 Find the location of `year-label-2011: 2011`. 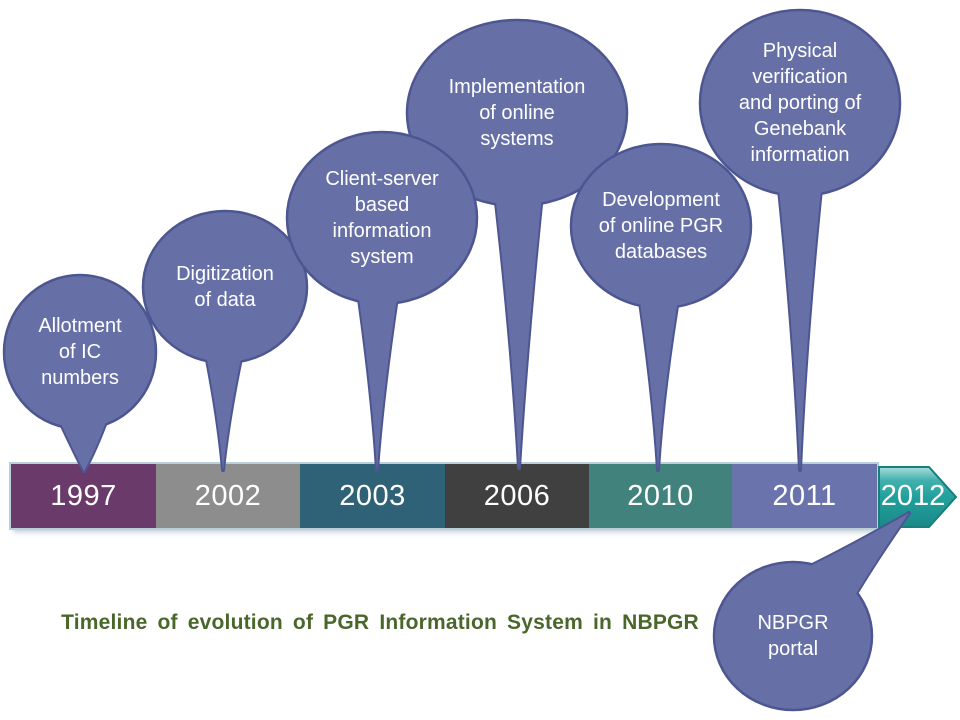

year-label-2011: 2011 is located at coordinates (804, 495).